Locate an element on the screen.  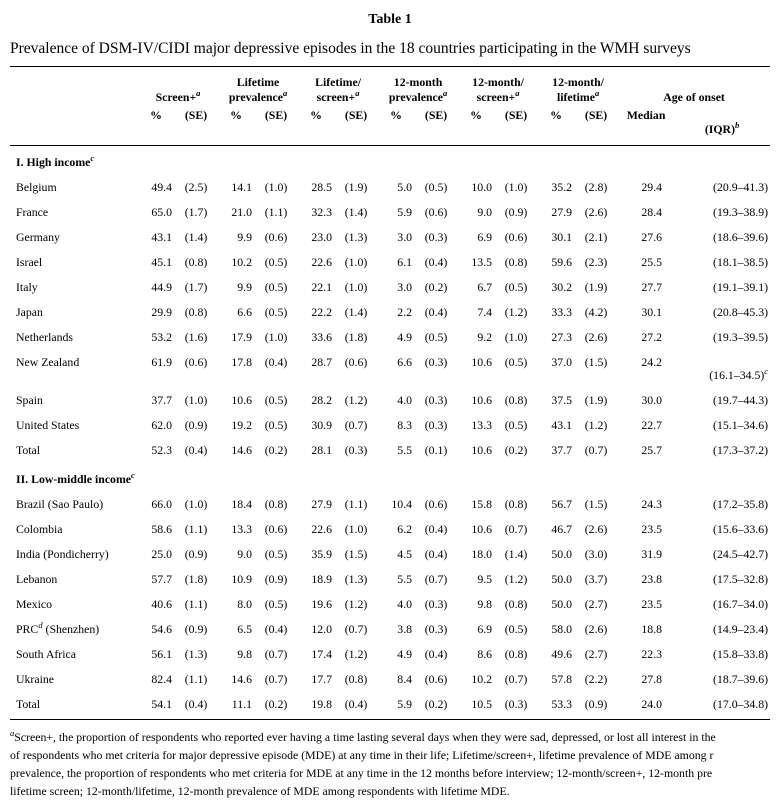
se-cell: (2.6) is located at coordinates (596, 629).